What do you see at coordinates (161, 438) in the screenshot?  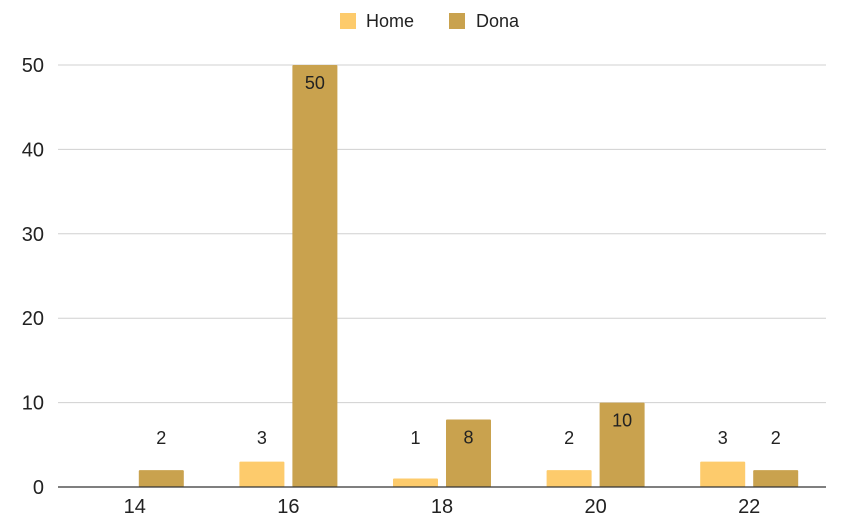 I see `data-label-dona-14: 2` at bounding box center [161, 438].